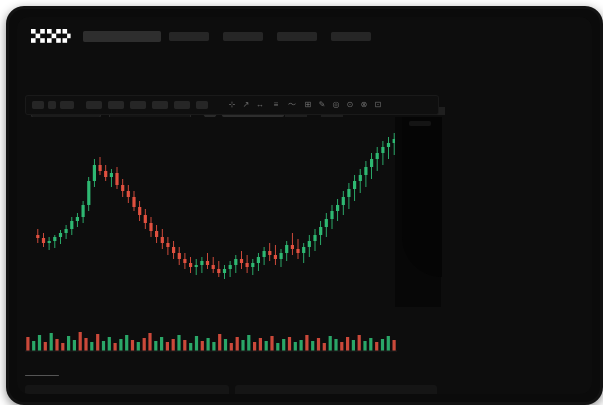 This screenshot has height=405, width=603. I want to click on lock-icon: ⊙, so click(350, 104).